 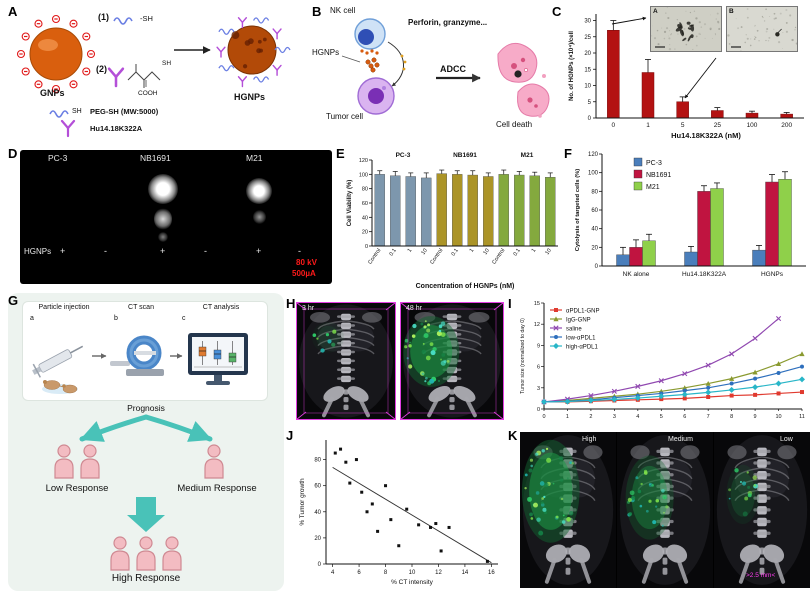 What do you see at coordinates (514, 124) in the screenshot?
I see `cell-death-label: Cell death` at bounding box center [514, 124].